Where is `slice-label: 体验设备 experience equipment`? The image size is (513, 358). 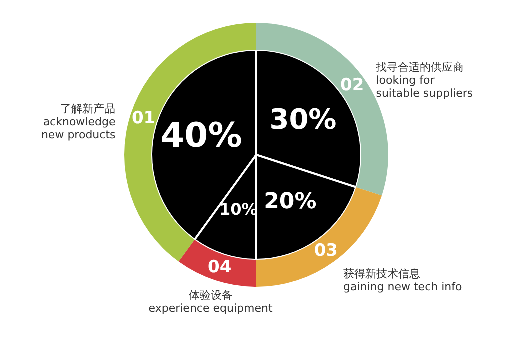
slice-label: 体验设备 experience equipment is located at coordinates (211, 301).